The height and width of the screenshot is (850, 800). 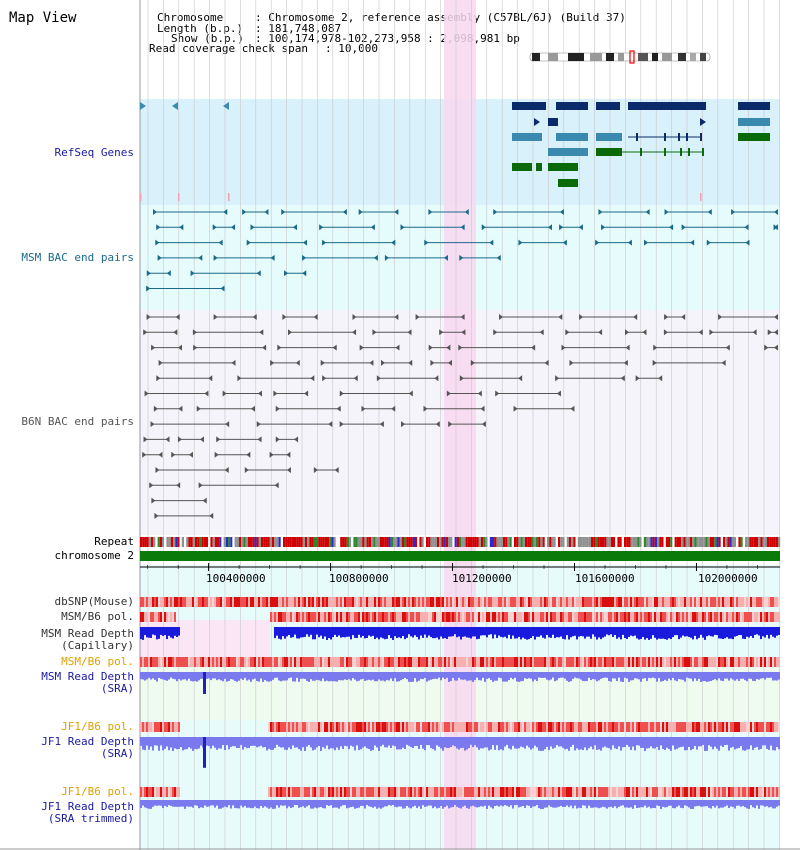 What do you see at coordinates (77, 421) in the screenshot?
I see `track-label-b6n-bac: B6N BAC end pairs` at bounding box center [77, 421].